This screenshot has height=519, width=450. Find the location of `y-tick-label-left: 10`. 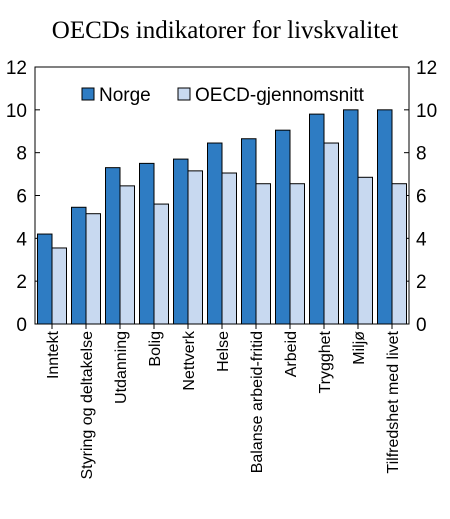

y-tick-label-left: 10 is located at coordinates (16, 111).